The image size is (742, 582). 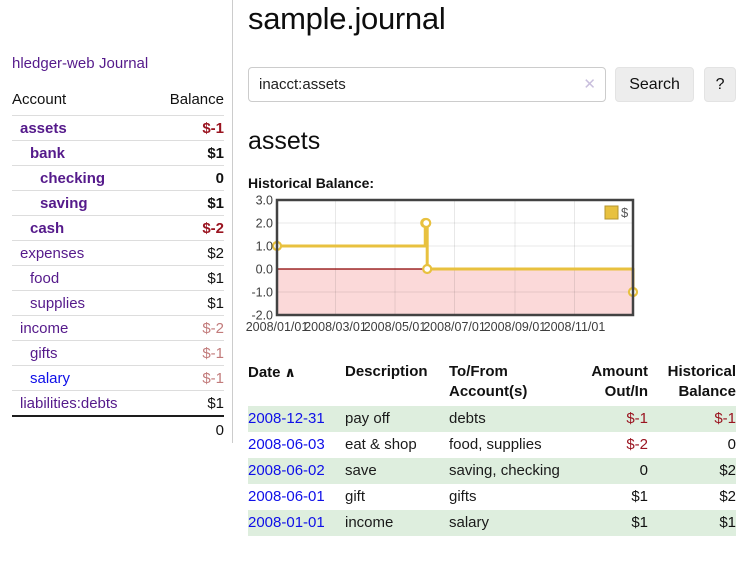 What do you see at coordinates (286, 522) in the screenshot?
I see `register-date-link: 2008-01-01` at bounding box center [286, 522].